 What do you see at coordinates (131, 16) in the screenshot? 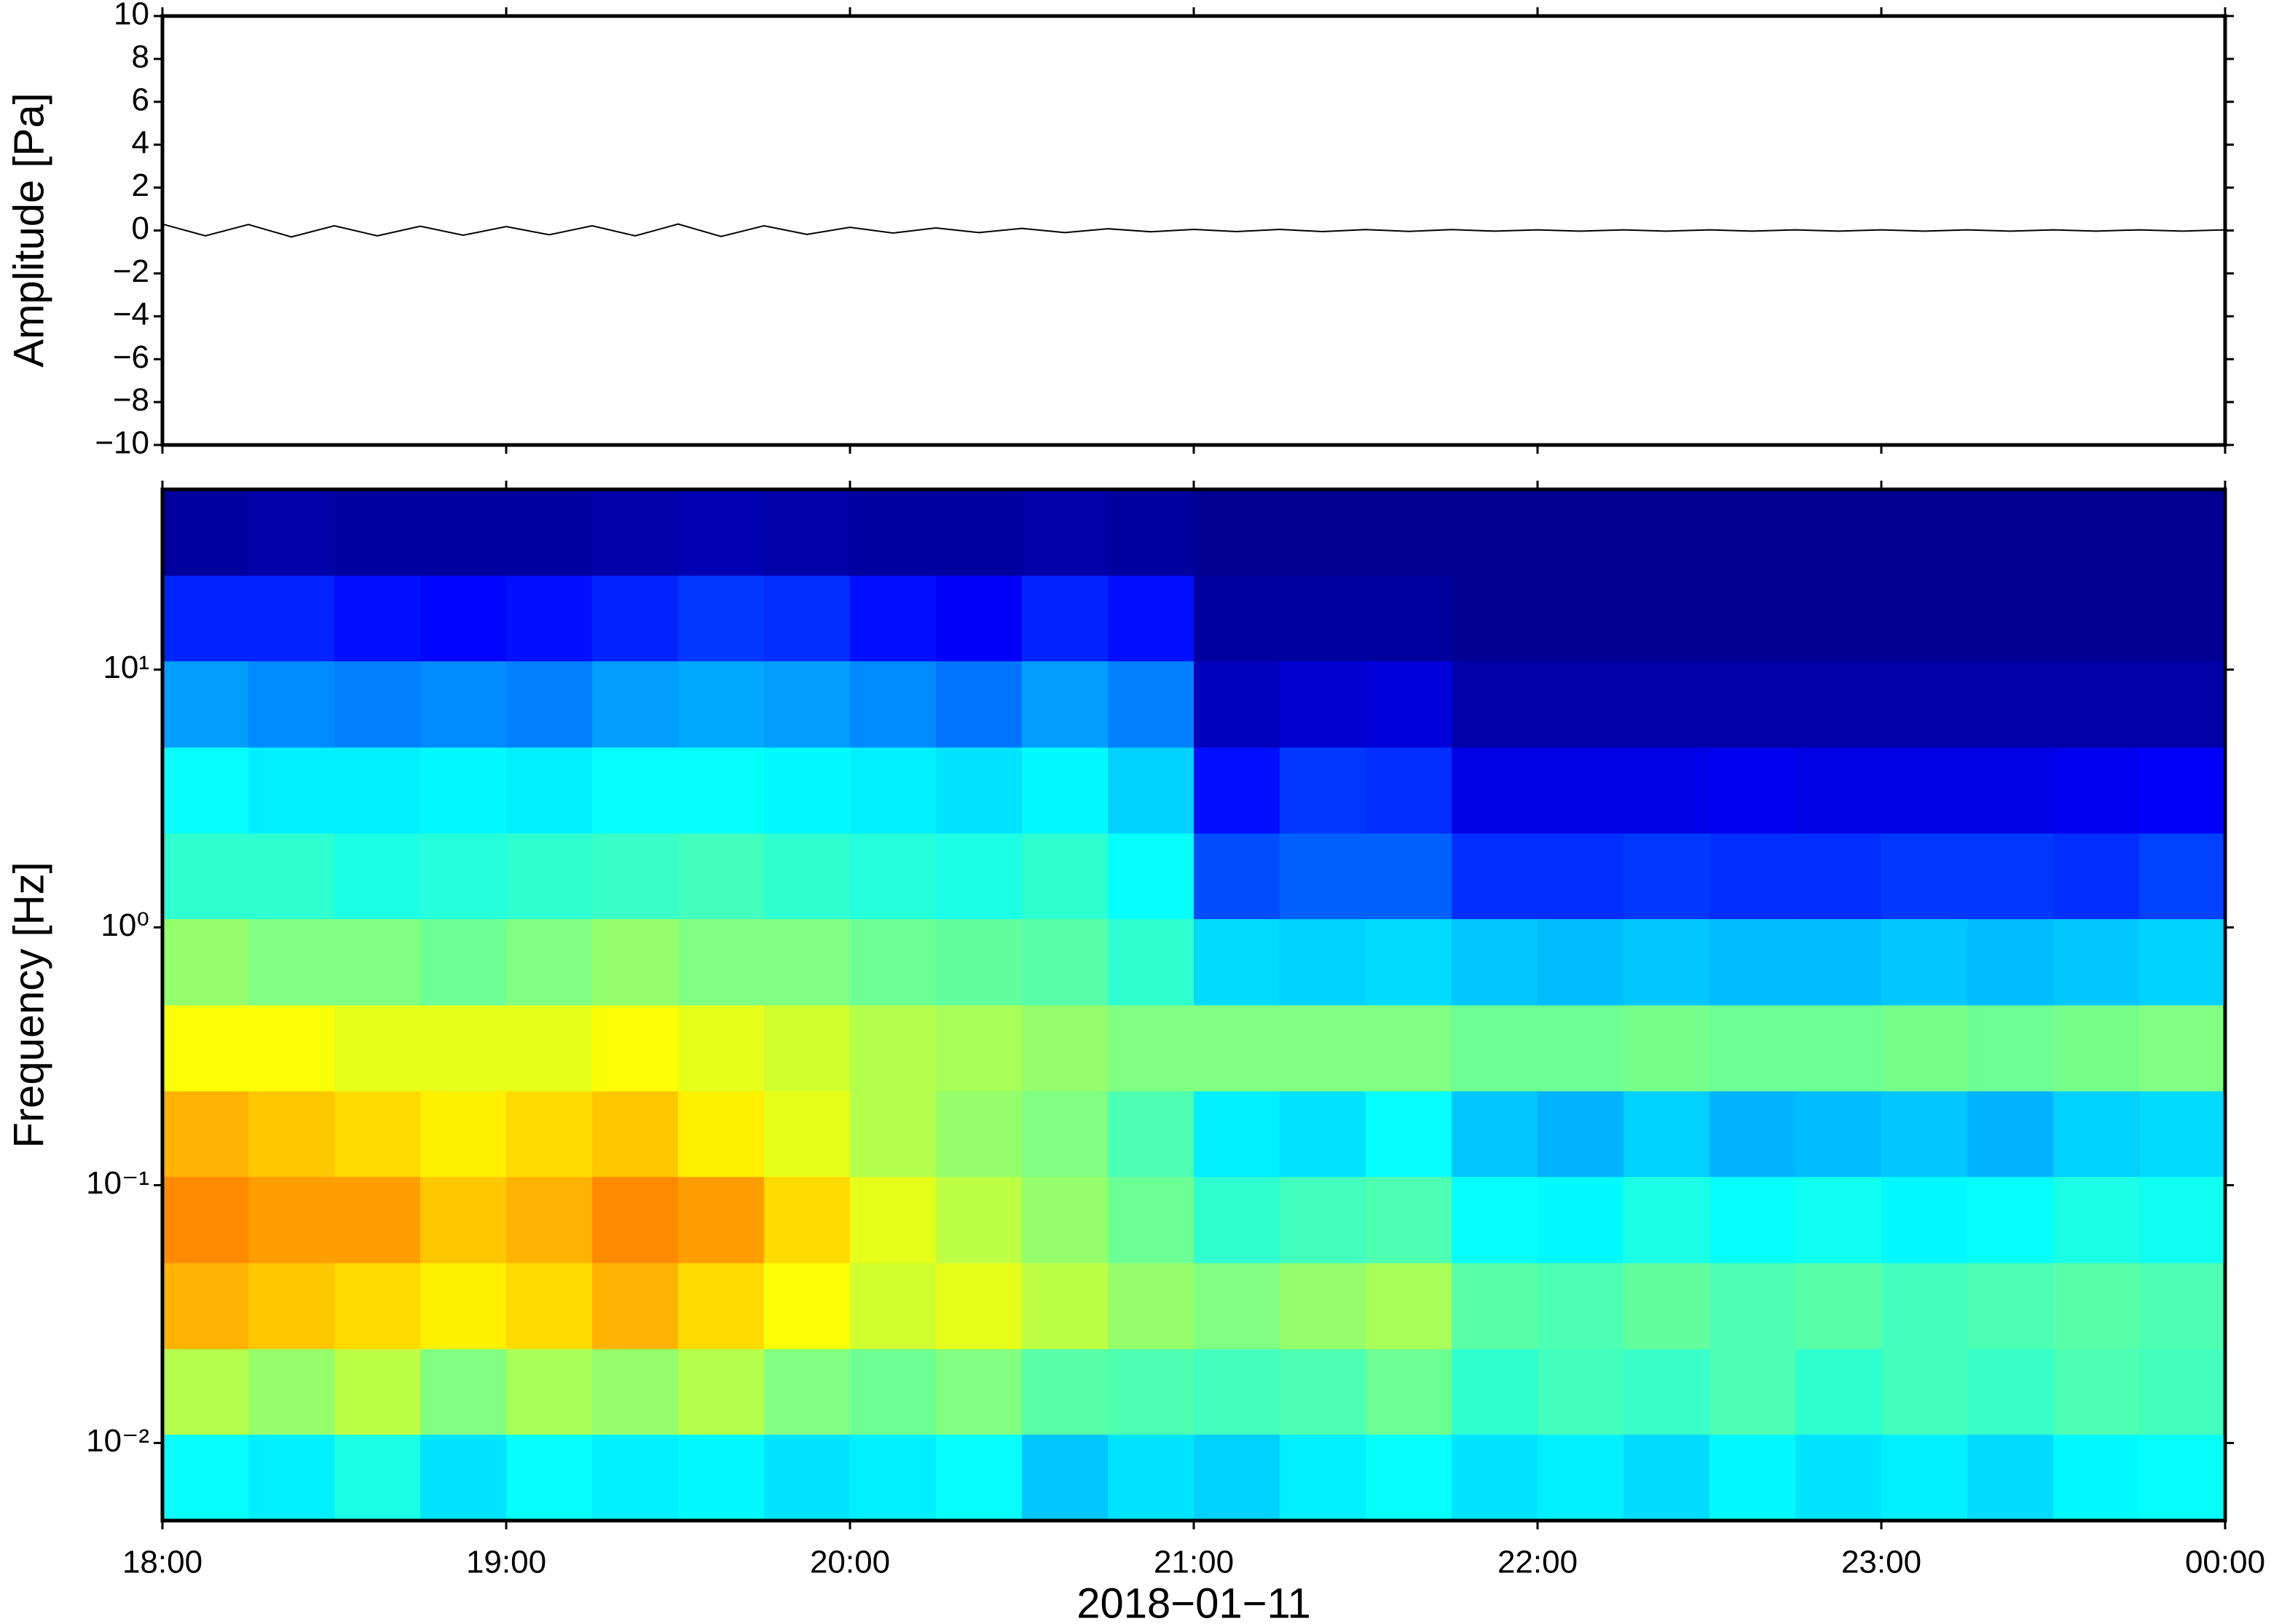
I see `y-tick-label: 10` at bounding box center [131, 16].